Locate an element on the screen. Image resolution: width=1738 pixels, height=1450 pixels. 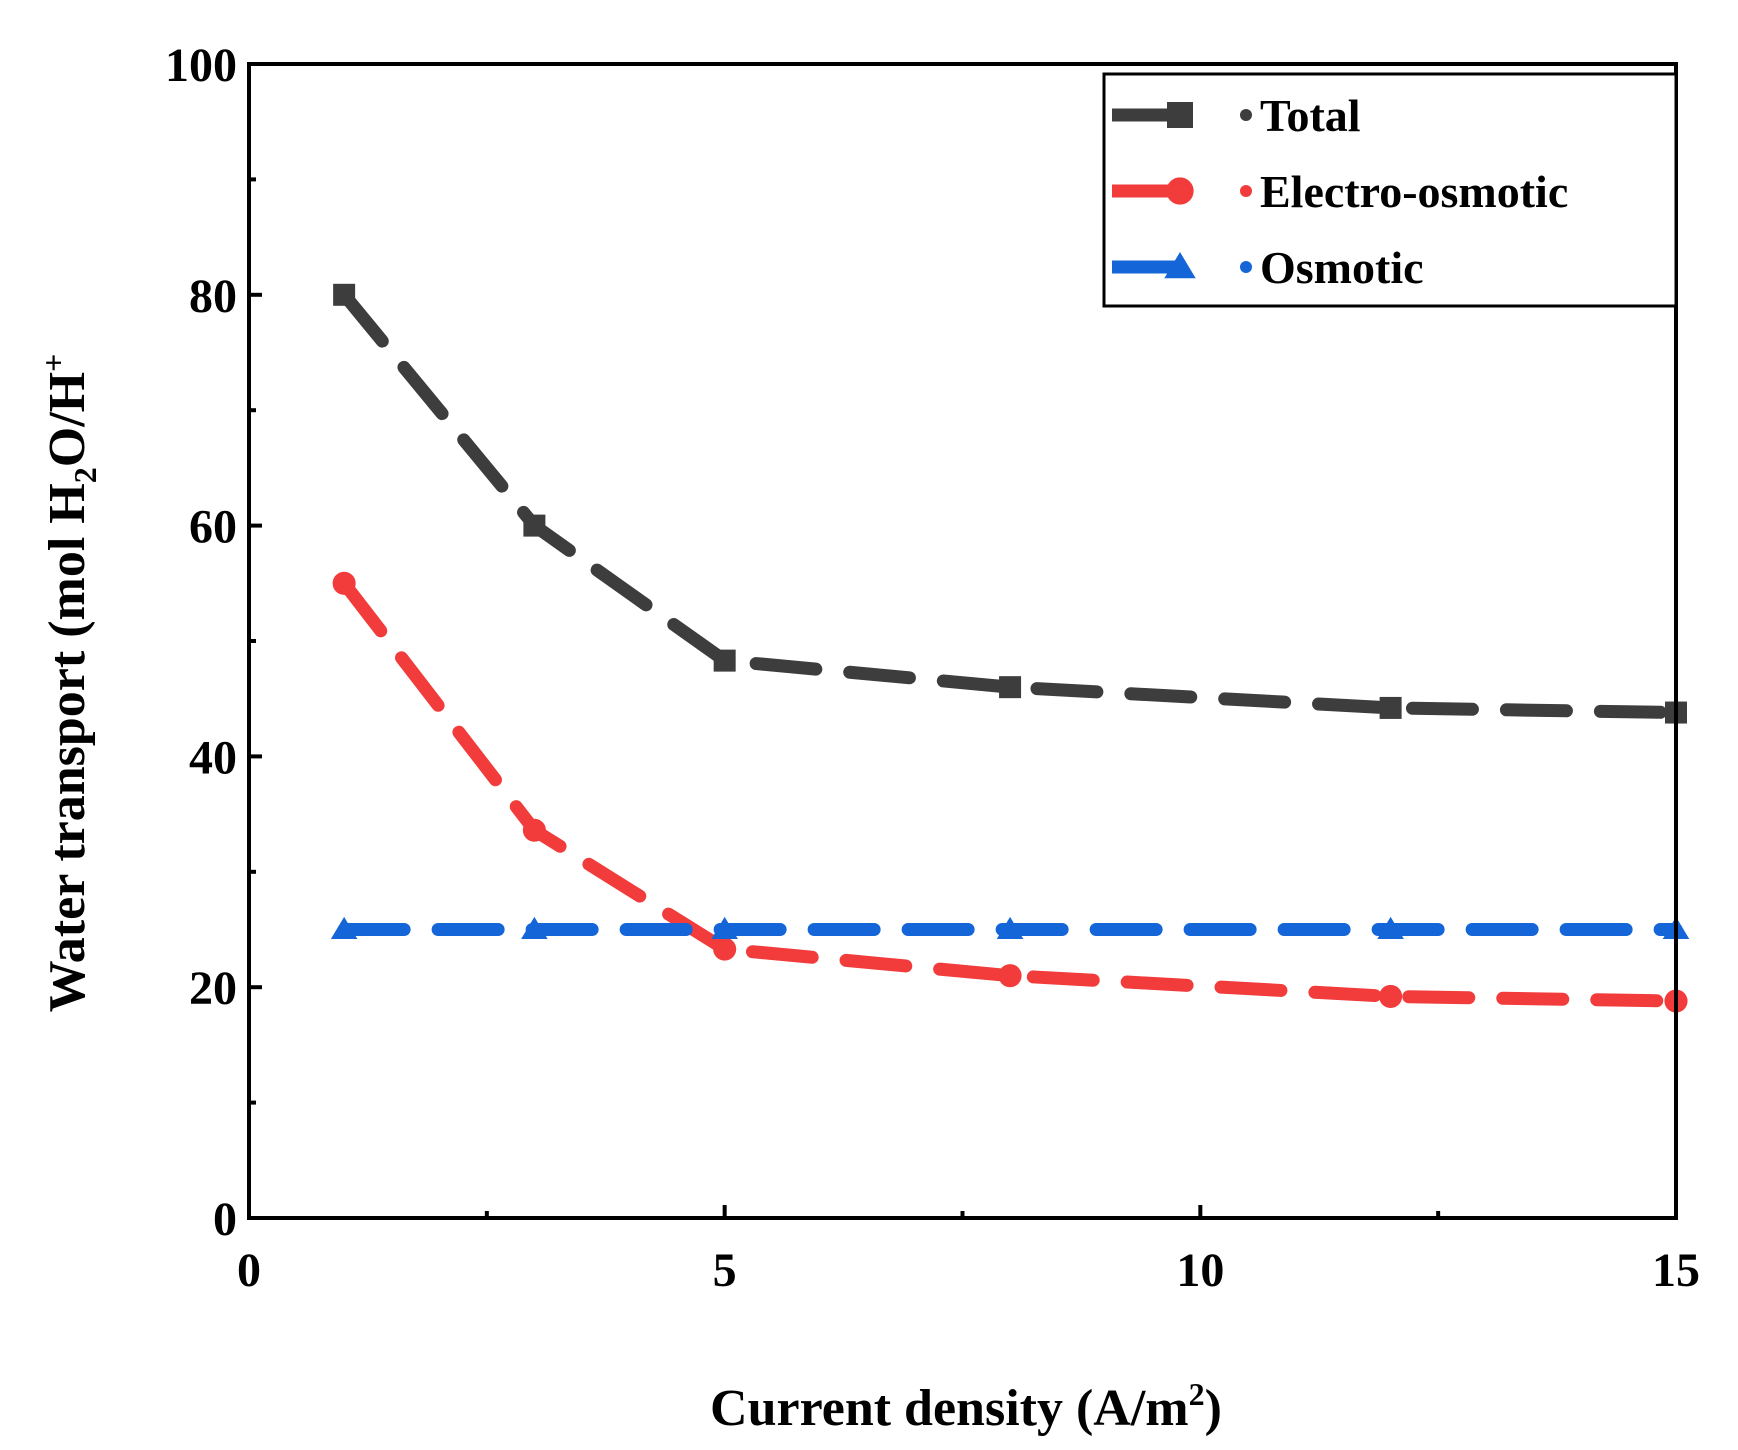
legend-marker-electro-osmotic is located at coordinates (1180, 191).